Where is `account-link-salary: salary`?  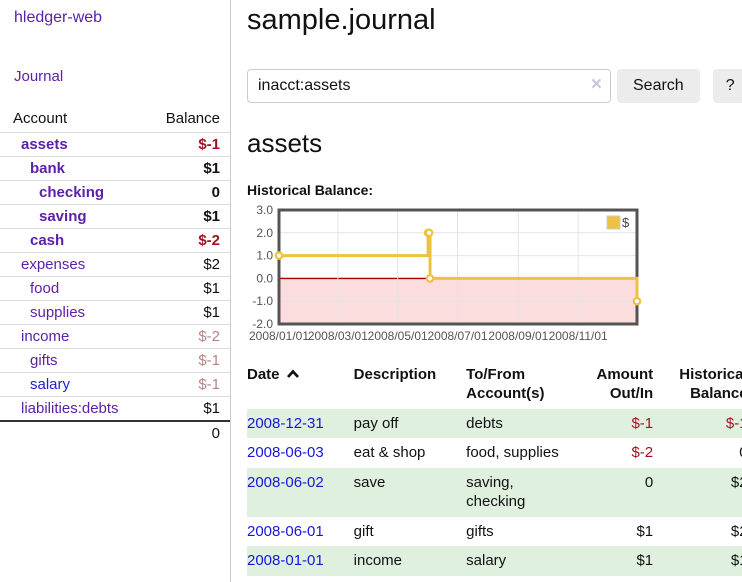
account-link-salary: salary is located at coordinates (50, 384).